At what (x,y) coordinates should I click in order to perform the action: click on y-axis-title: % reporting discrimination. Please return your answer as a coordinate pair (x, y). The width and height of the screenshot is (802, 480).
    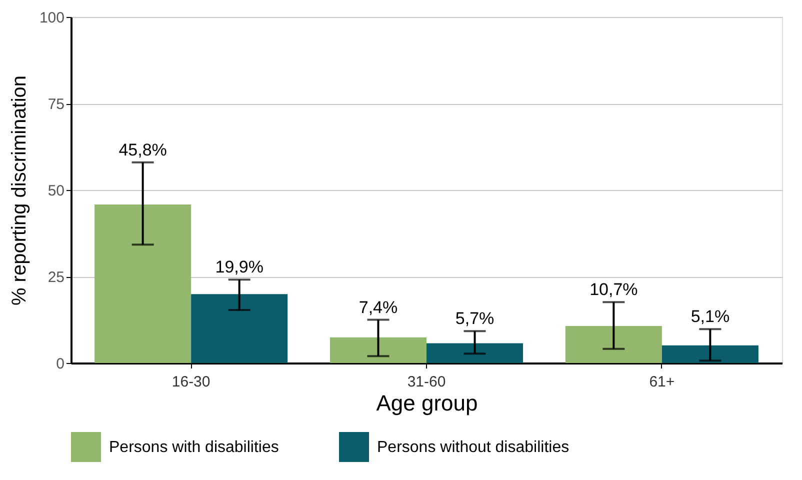
    Looking at the image, I should click on (19, 190).